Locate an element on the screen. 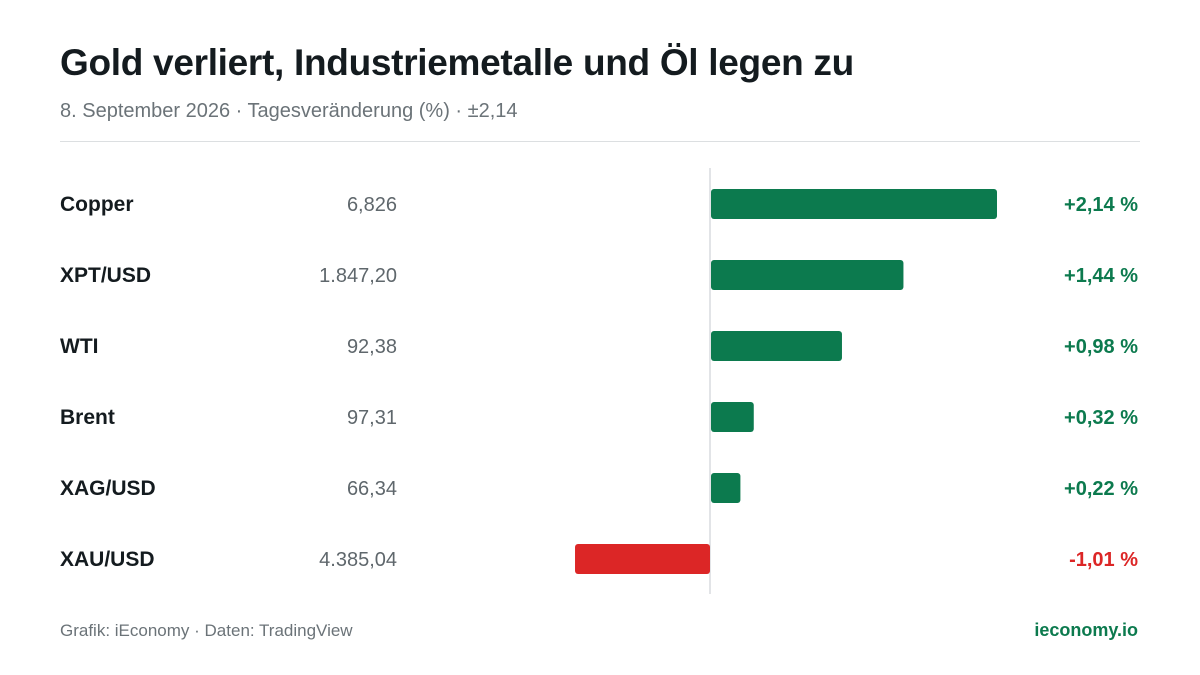  source-credit: Grafik: iEconomy · Daten: TradingView is located at coordinates (206, 630).